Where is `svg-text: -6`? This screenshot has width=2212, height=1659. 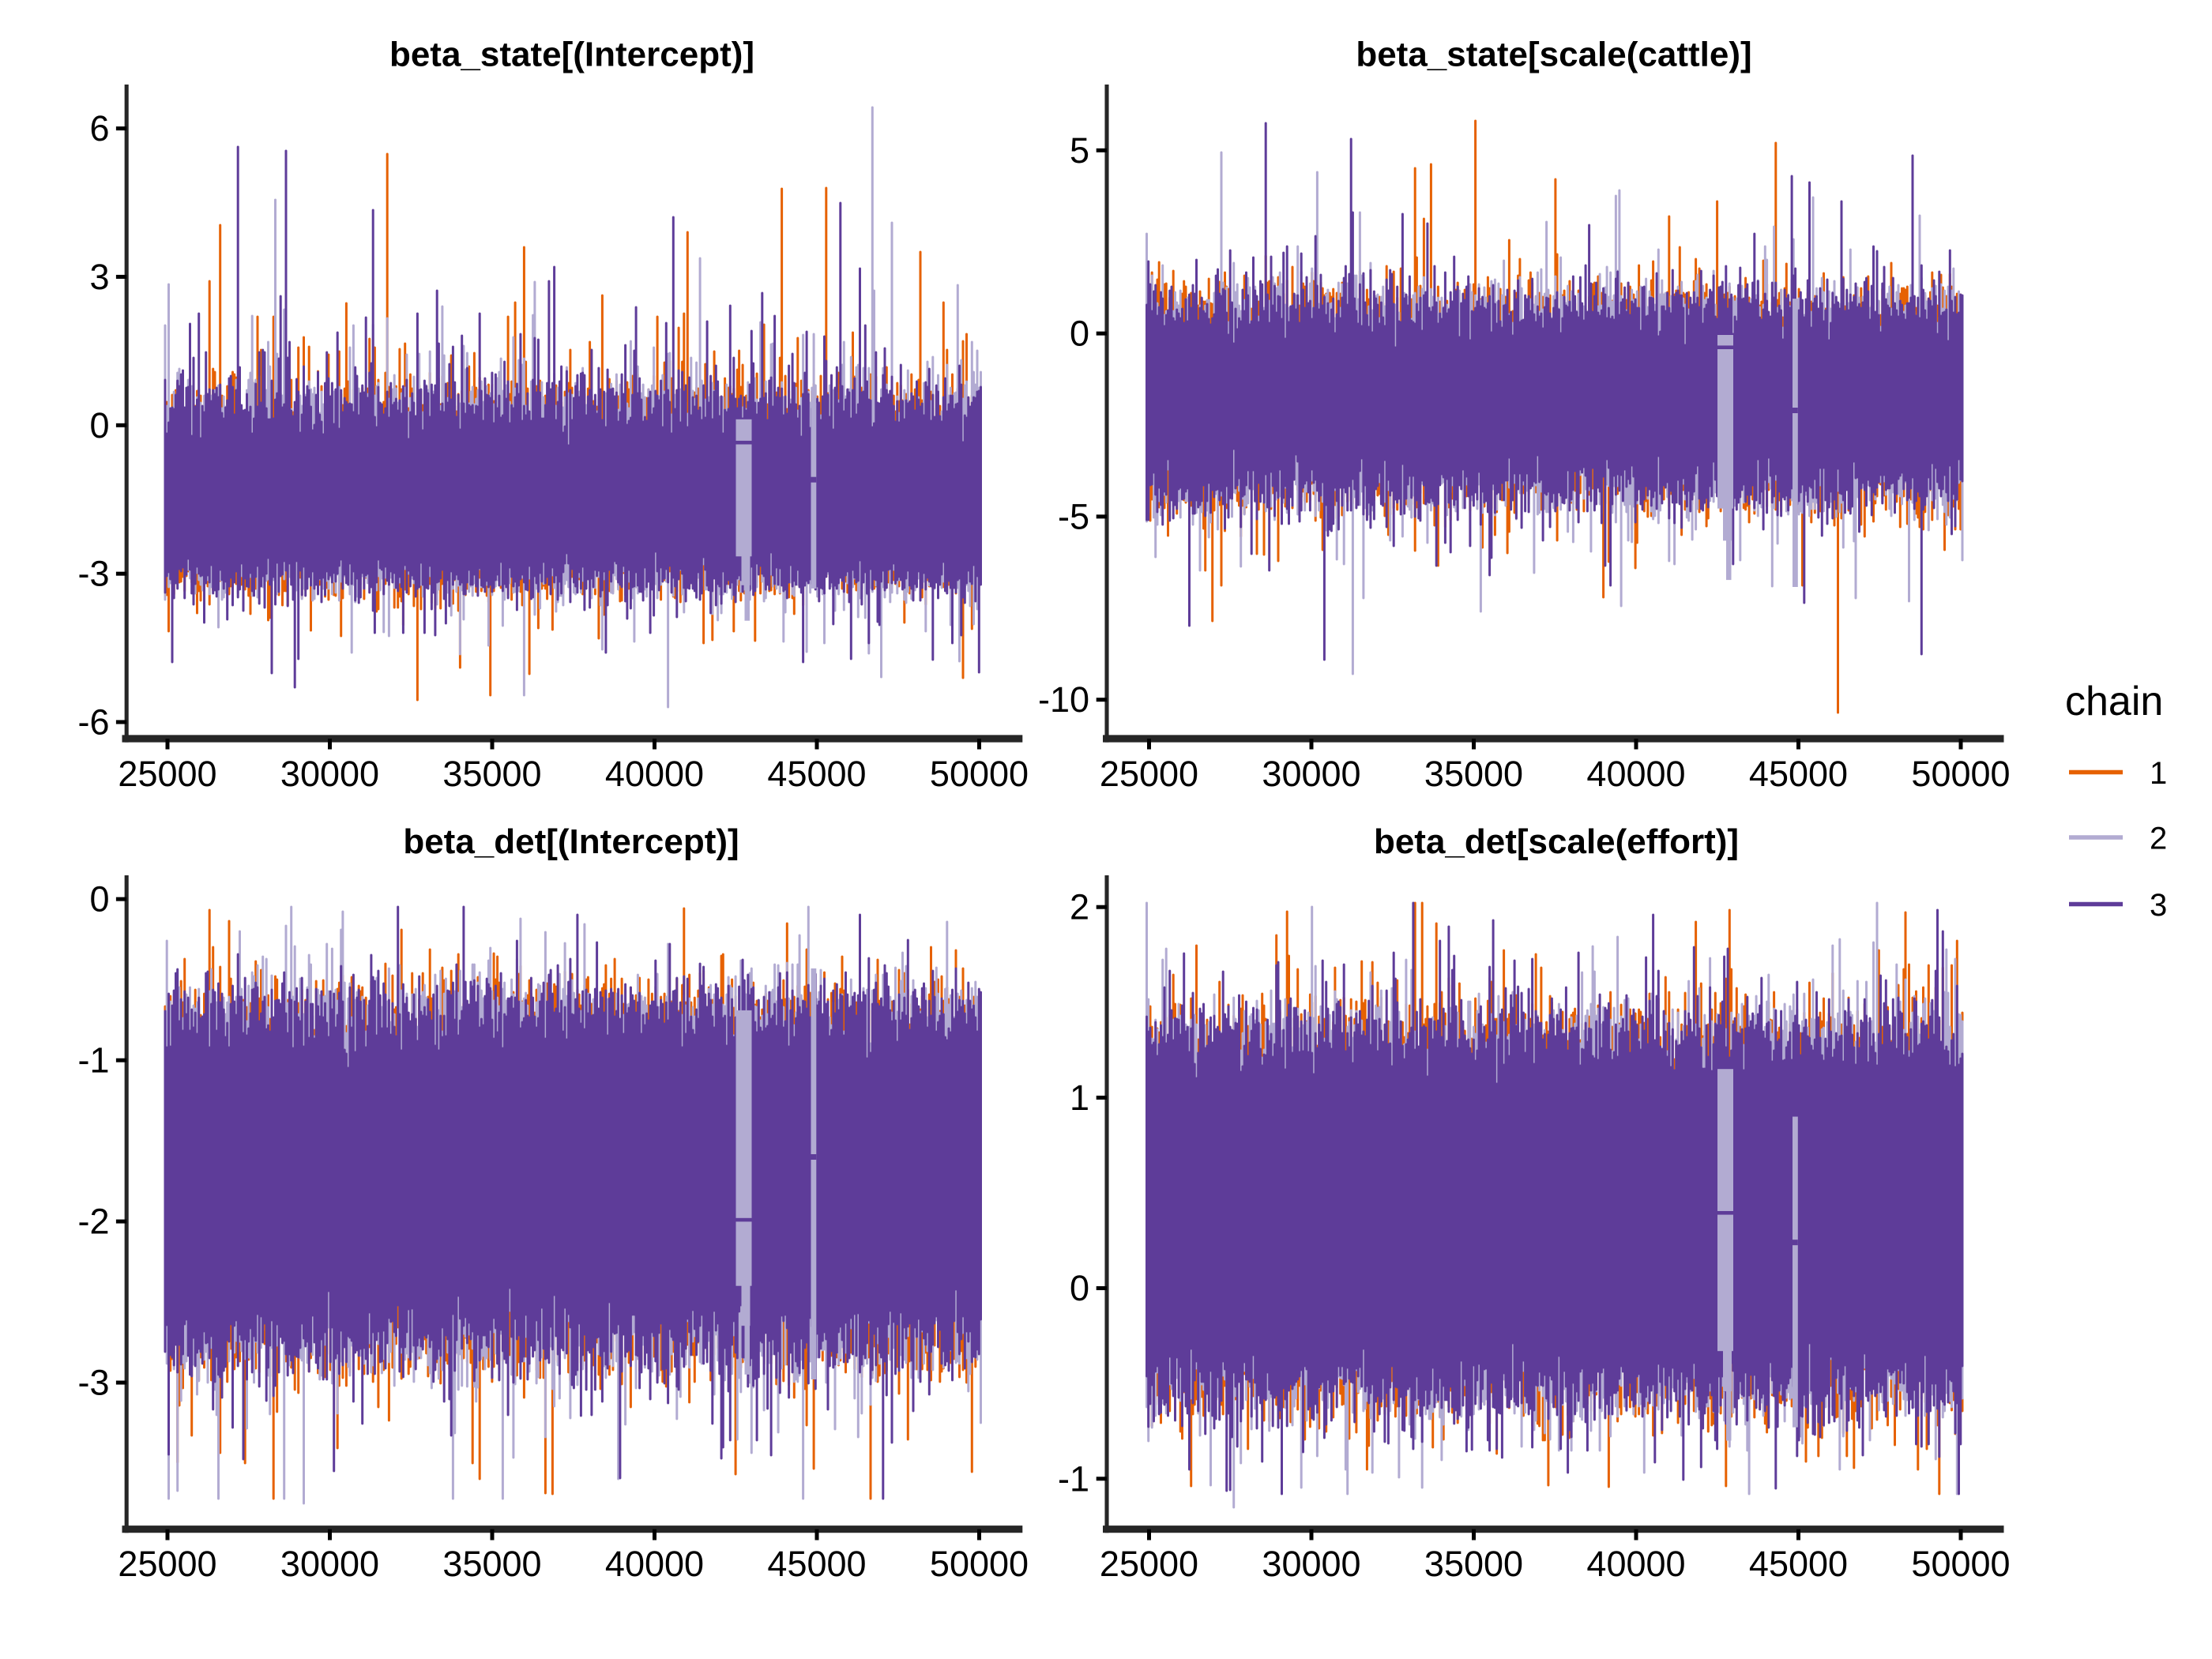 svg-text: -6 is located at coordinates (93, 722).